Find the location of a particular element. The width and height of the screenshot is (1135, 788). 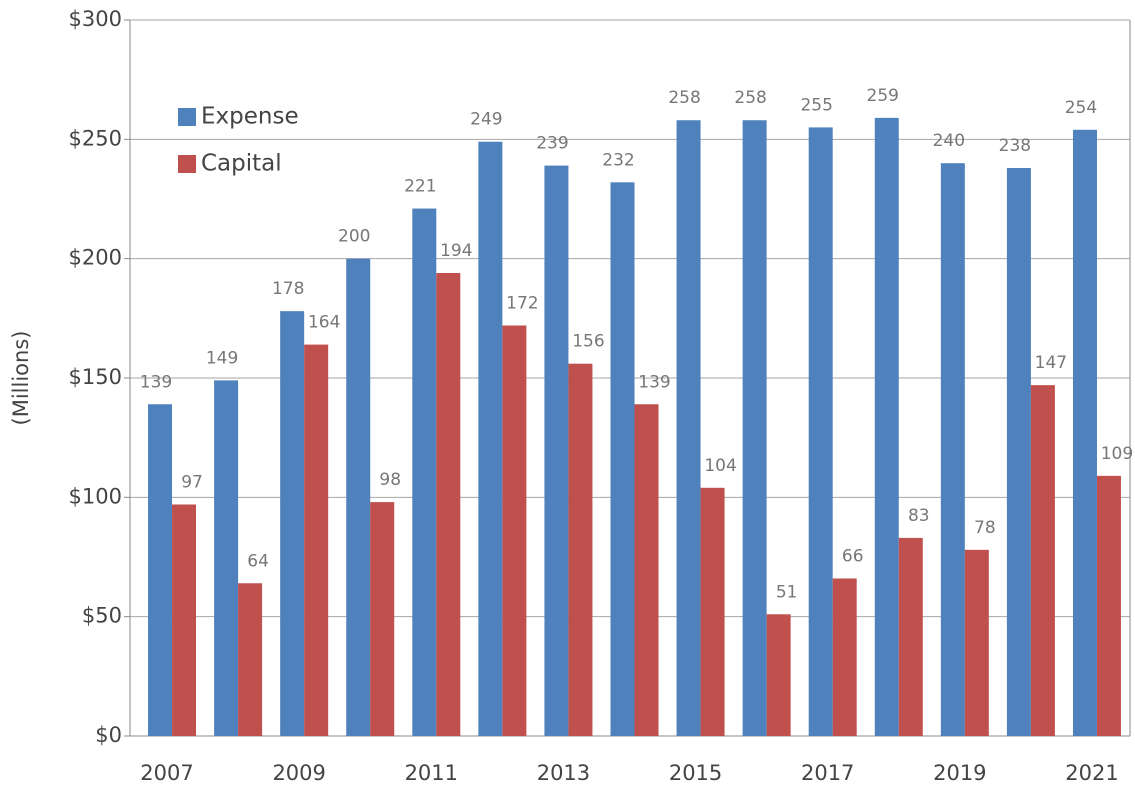

value-label: 194 is located at coordinates (456, 251).